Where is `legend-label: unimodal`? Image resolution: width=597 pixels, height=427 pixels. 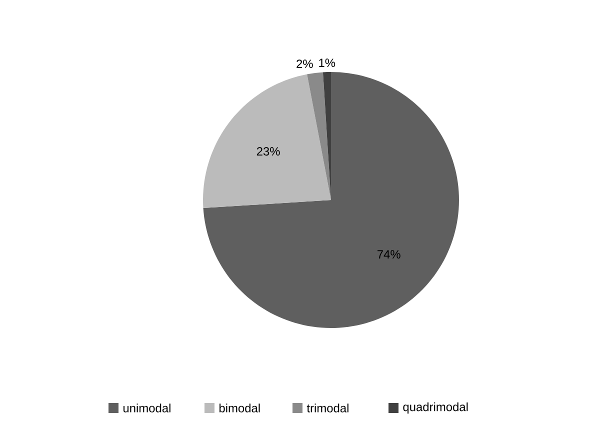
legend-label: unimodal is located at coordinates (146, 408).